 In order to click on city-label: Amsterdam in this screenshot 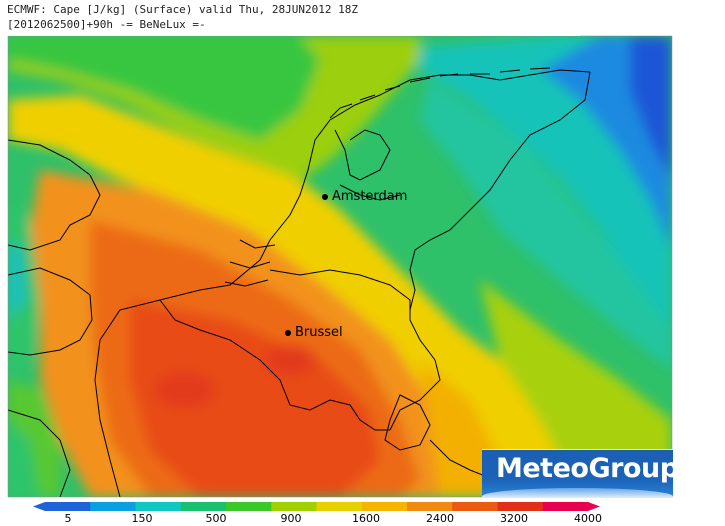, I will do `click(370, 196)`.